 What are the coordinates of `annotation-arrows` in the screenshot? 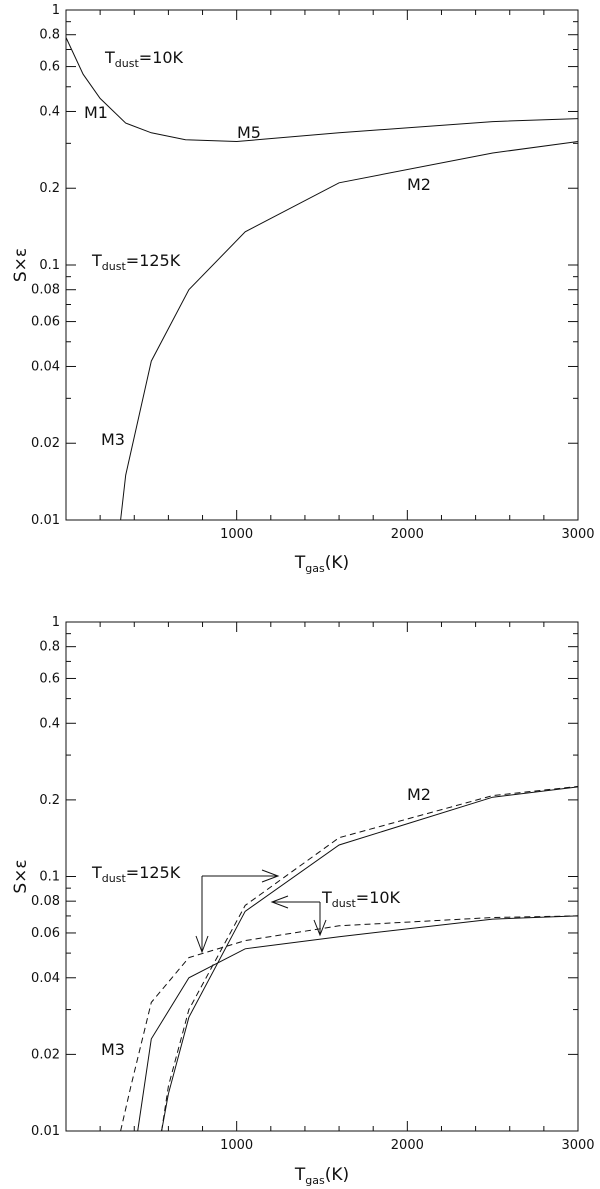 It's located at (261, 911).